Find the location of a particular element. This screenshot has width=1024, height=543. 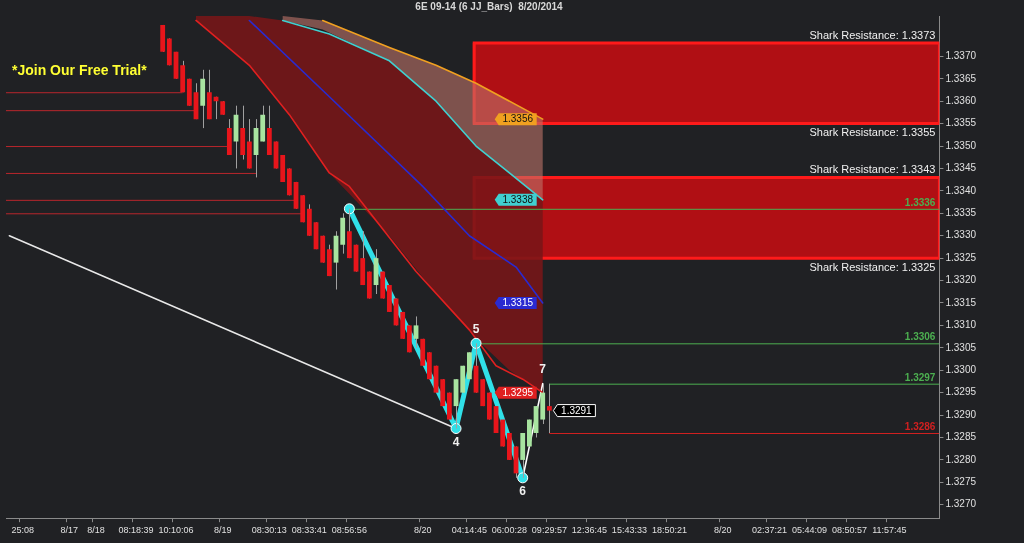

y-tick-label: 1.3285 is located at coordinates (961, 437).